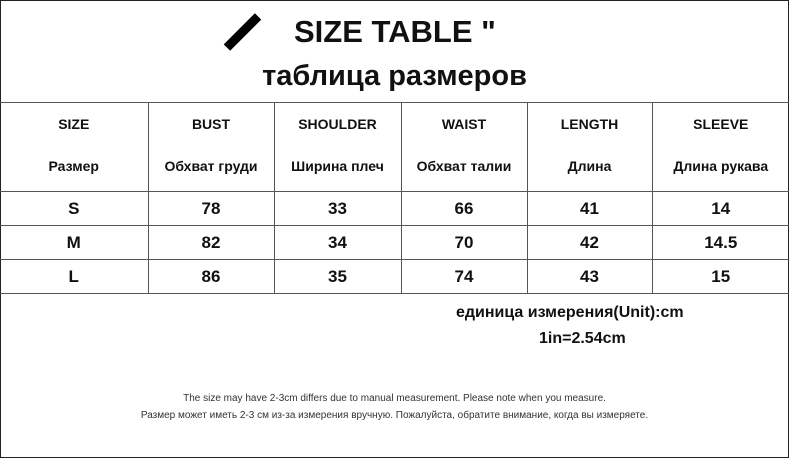 Image resolution: width=789 pixels, height=458 pixels. Describe the element at coordinates (720, 242) in the screenshot. I see `table-cell: 14.5` at that location.